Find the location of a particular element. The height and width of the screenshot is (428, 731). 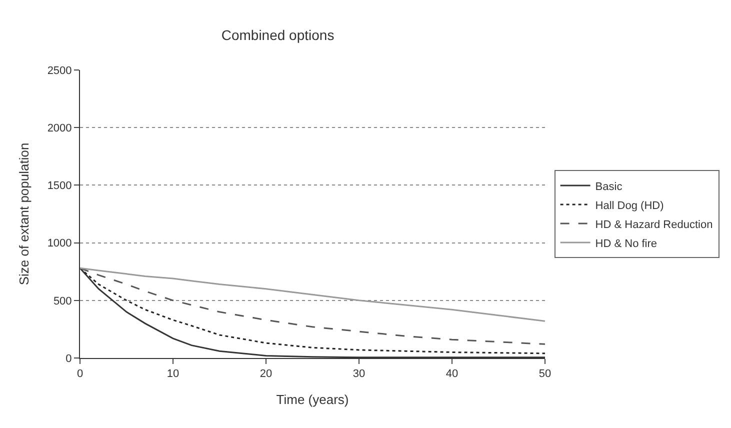

legend-label: HD & Hazard Reduction is located at coordinates (654, 224).